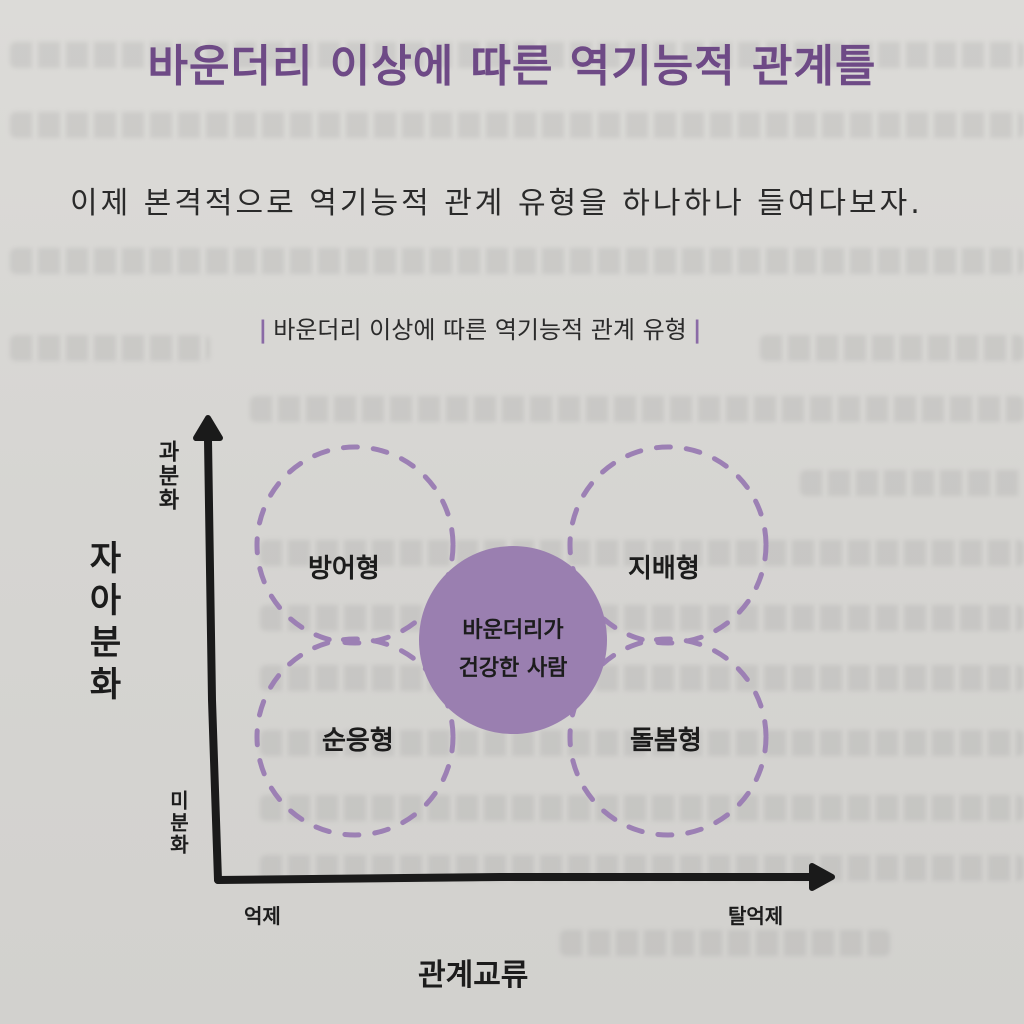 The image size is (1024, 1024). Describe the element at coordinates (344, 569) in the screenshot. I see `quadrant-label-defensive: 방어형` at that location.